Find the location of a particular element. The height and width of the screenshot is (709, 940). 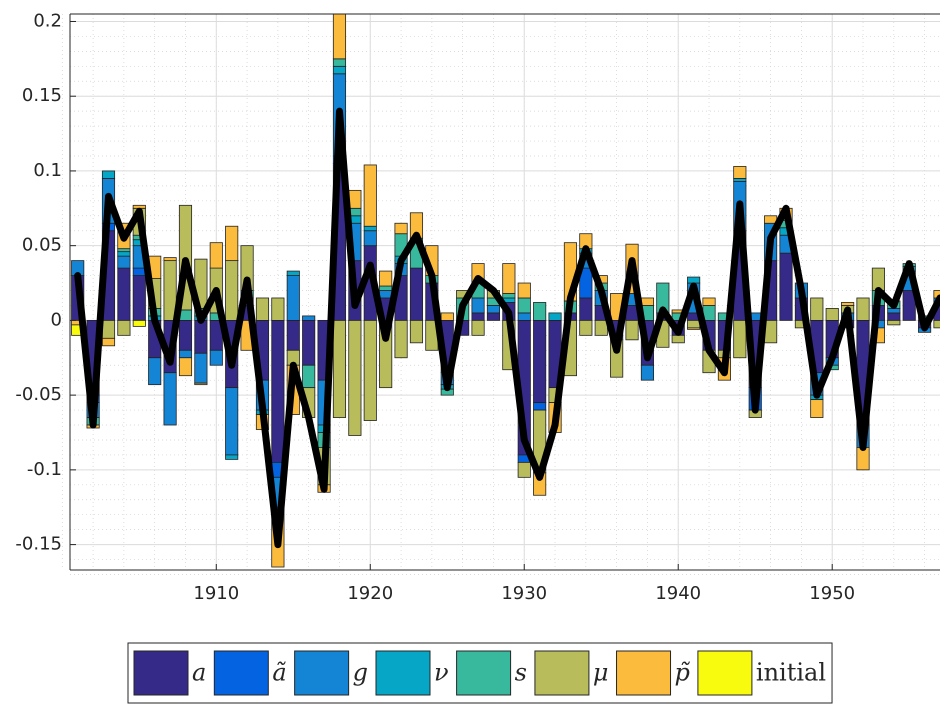

x-tick-label: 1950 is located at coordinates (832, 593).